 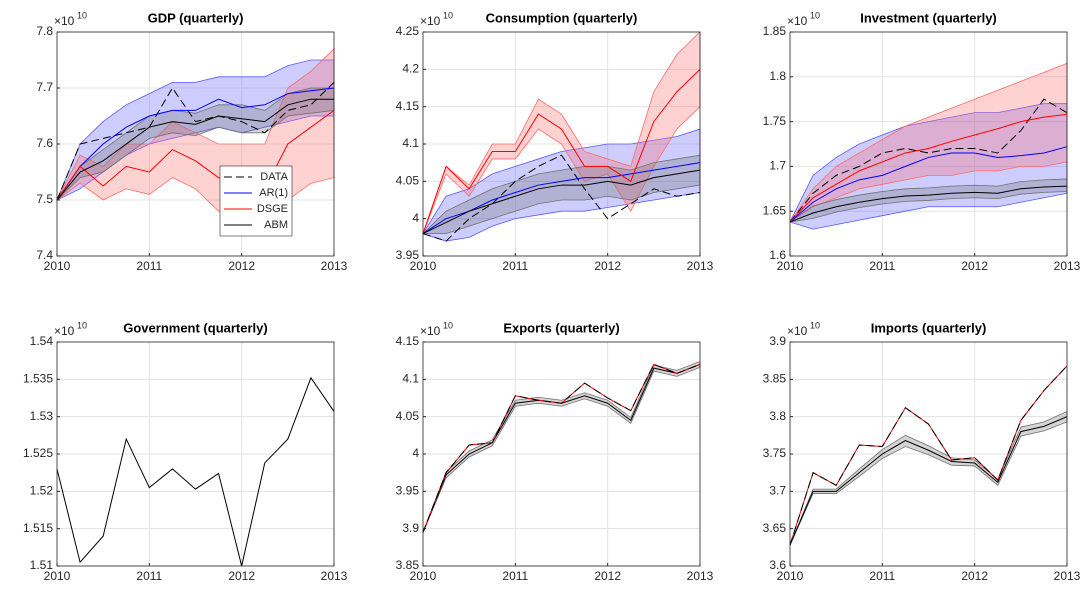 What do you see at coordinates (42, 565) in the screenshot?
I see `y-tick-label: 1.51` at bounding box center [42, 565].